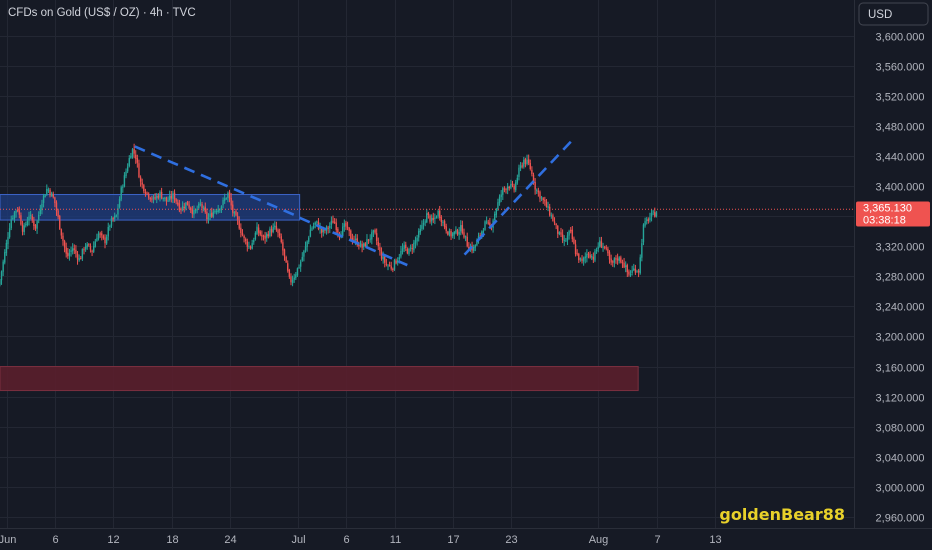 Image resolution: width=932 pixels, height=550 pixels. Describe the element at coordinates (8, 540) in the screenshot. I see `time-tick-label: Jun` at that location.